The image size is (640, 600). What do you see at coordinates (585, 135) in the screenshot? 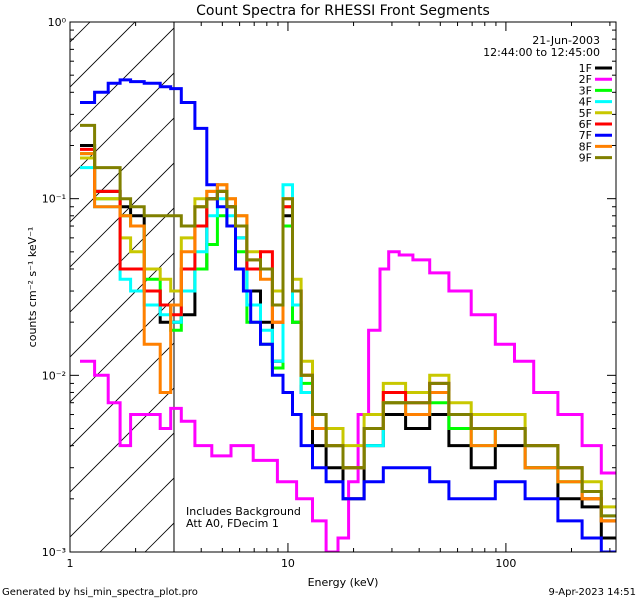
I see `legend-label-7f: 7F` at bounding box center [585, 135].